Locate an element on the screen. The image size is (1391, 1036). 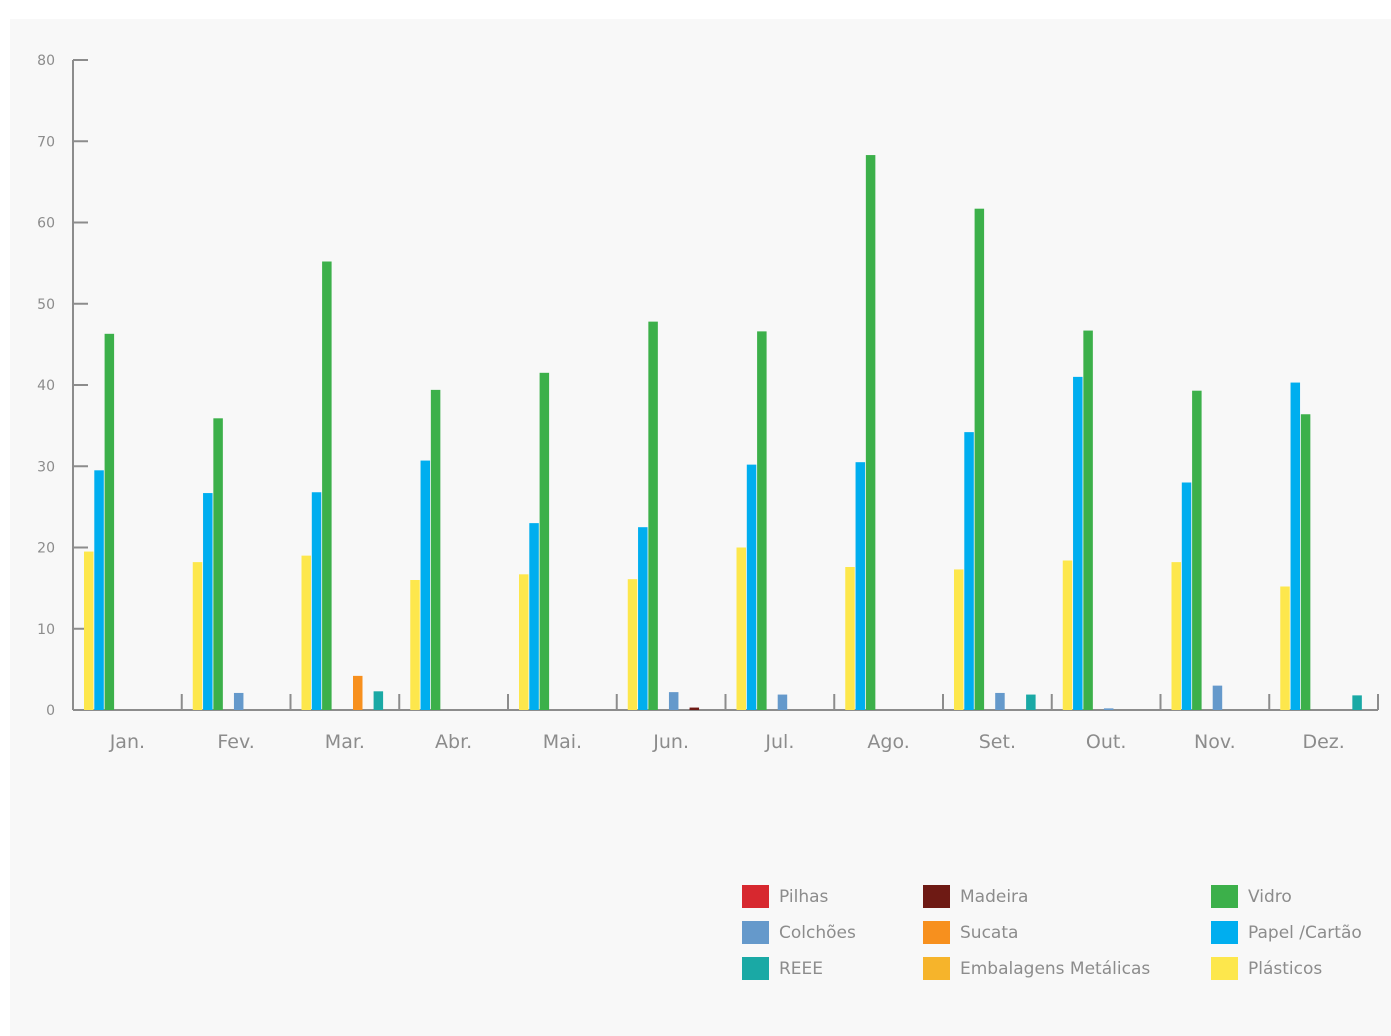
y-tick-label: 70 is located at coordinates (46, 142).